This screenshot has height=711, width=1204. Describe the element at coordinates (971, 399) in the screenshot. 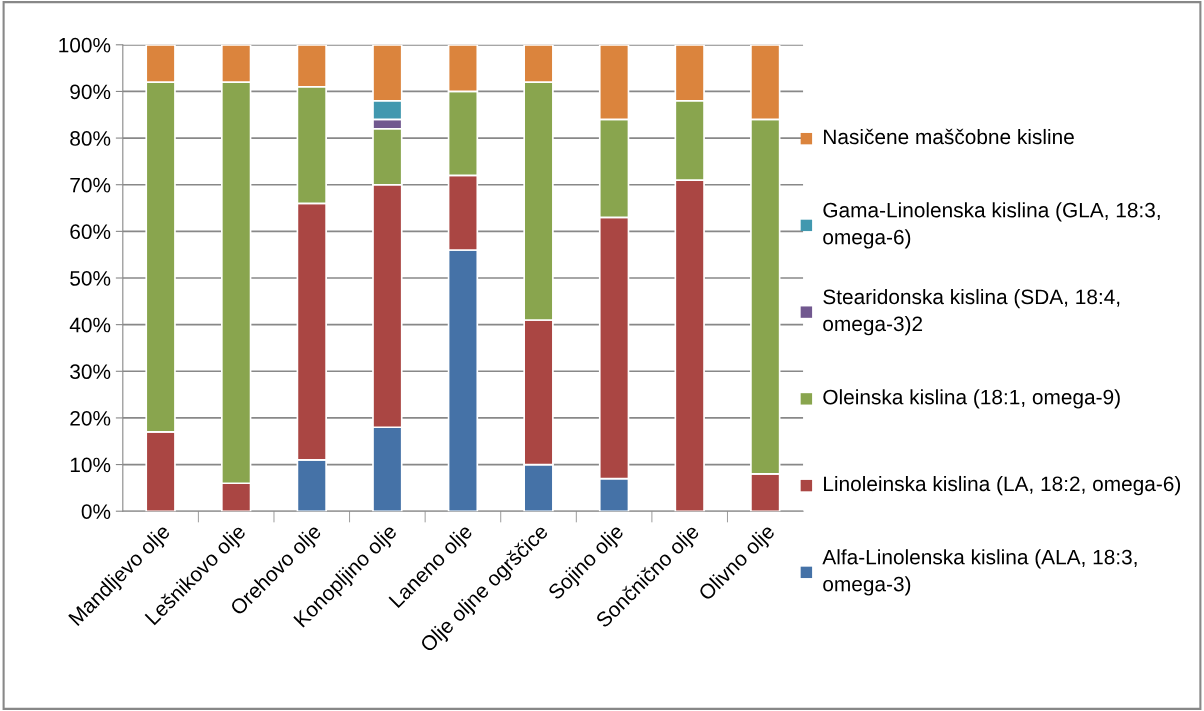

I see `legend-label: Oleinska kislina (18:1, omega-9)` at that location.